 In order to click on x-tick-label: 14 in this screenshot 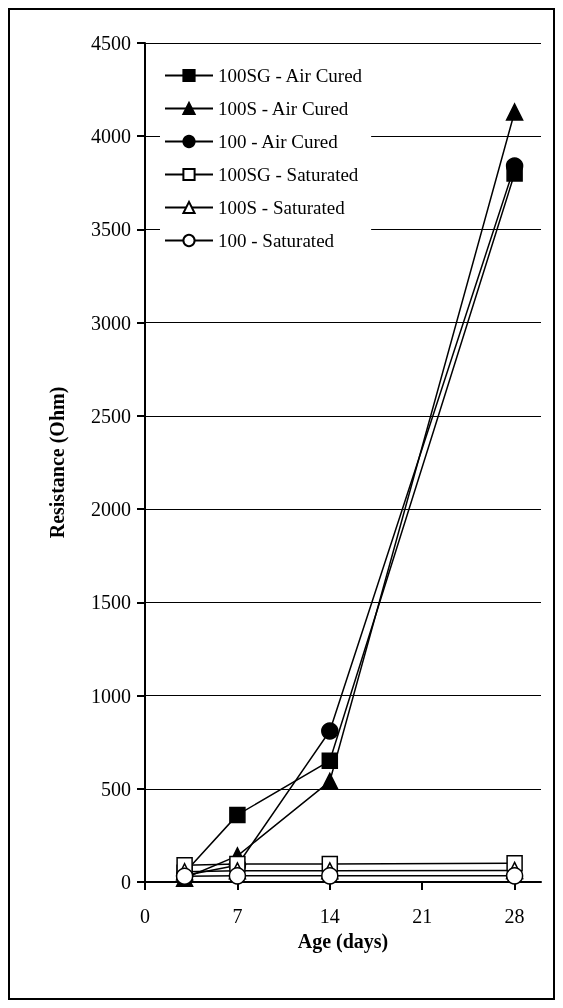, I will do `click(329, 916)`.